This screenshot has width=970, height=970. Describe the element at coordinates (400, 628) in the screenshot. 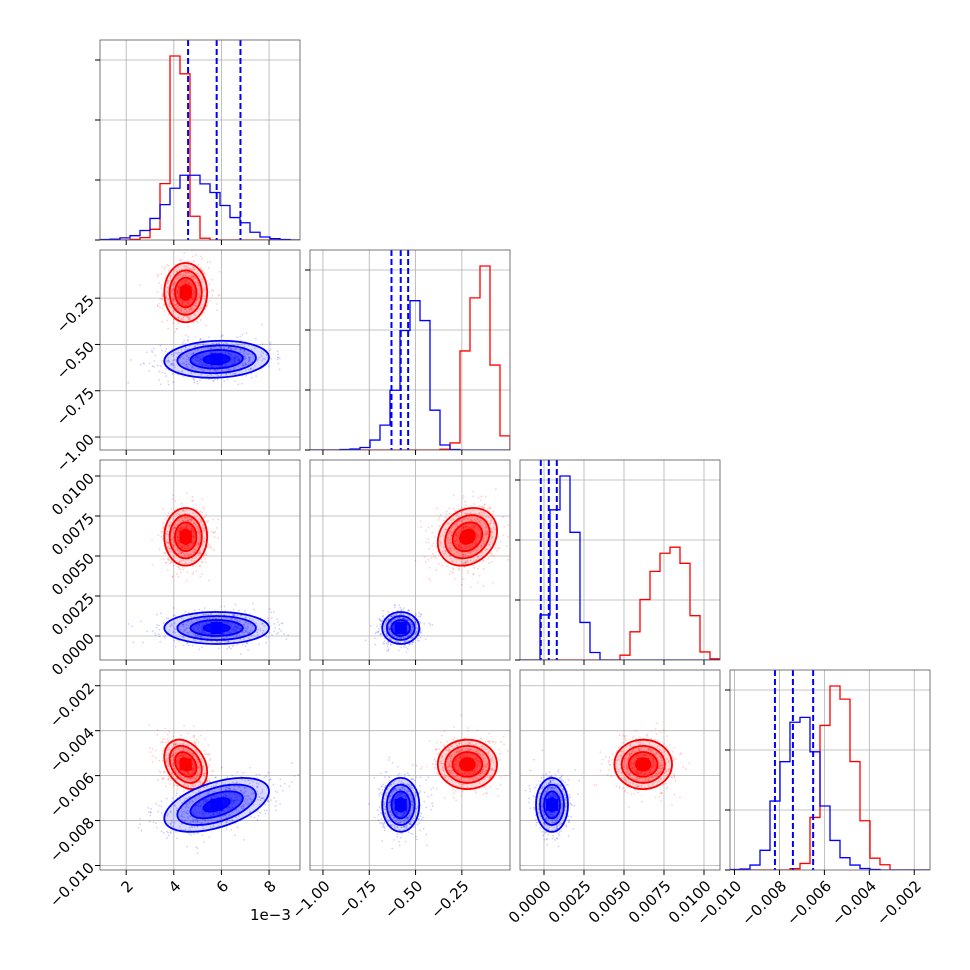

I see `blue-peak` at that location.